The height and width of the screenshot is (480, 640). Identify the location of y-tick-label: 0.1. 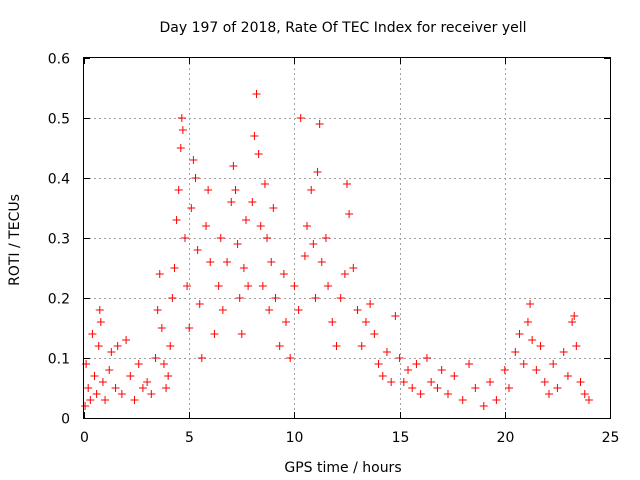
(59, 360).